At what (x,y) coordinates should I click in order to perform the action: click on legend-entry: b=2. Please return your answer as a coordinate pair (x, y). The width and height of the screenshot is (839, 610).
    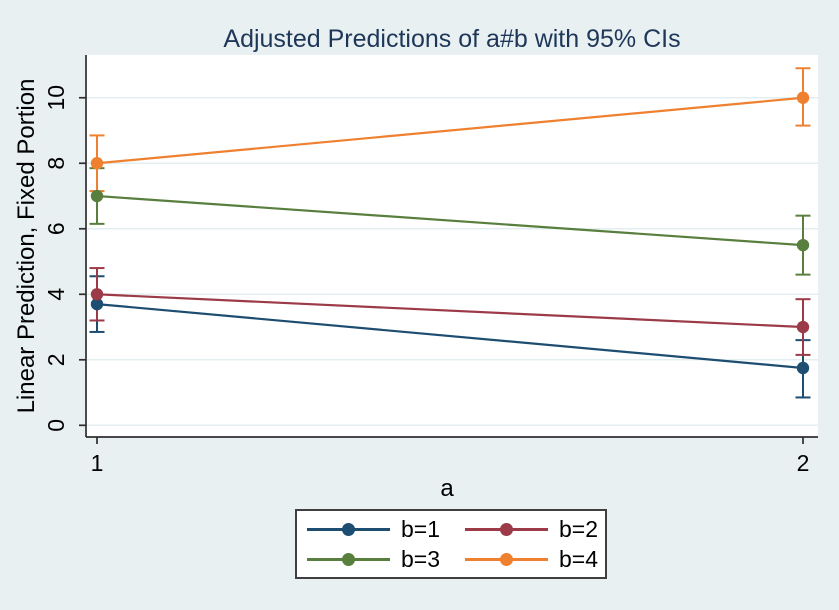
    Looking at the image, I should click on (532, 528).